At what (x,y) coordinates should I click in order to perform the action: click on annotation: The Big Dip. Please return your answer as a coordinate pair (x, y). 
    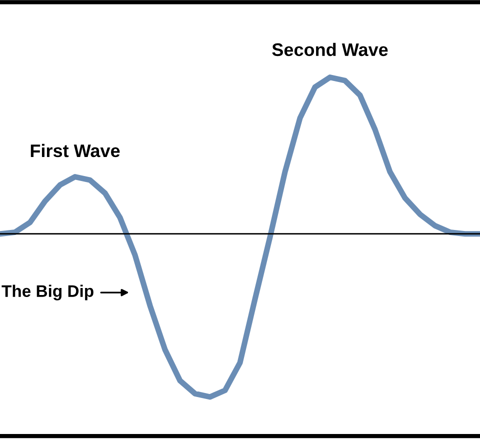
    Looking at the image, I should click on (48, 292).